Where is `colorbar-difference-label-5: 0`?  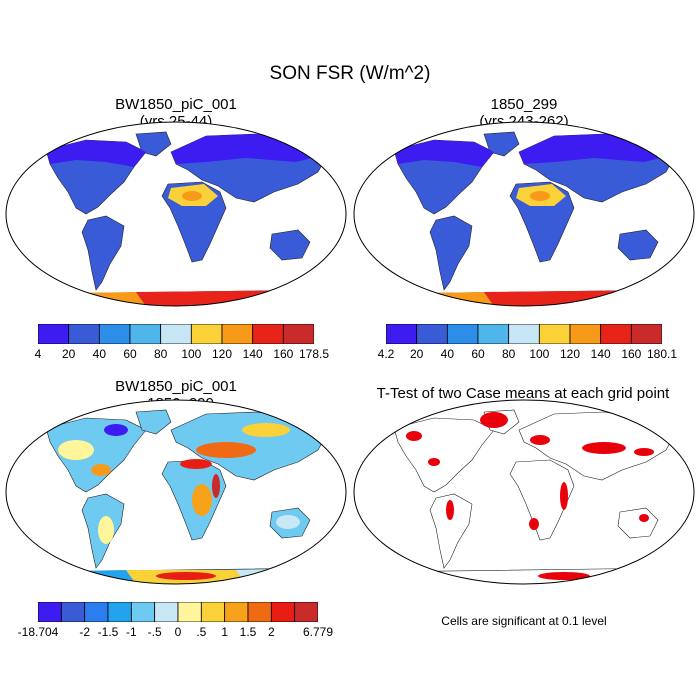 colorbar-difference-label-5: 0 is located at coordinates (178, 632).